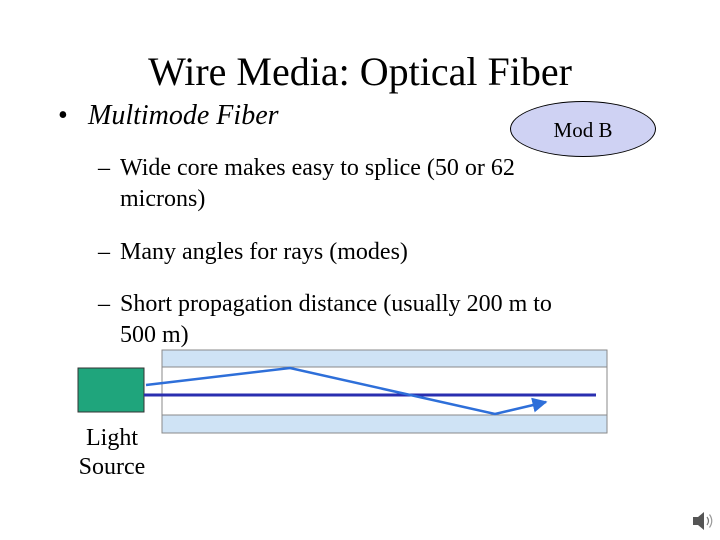 Image resolution: width=720 pixels, height=540 pixels. Describe the element at coordinates (183, 115) in the screenshot. I see `bullet-text: Multimode Fiber` at that location.